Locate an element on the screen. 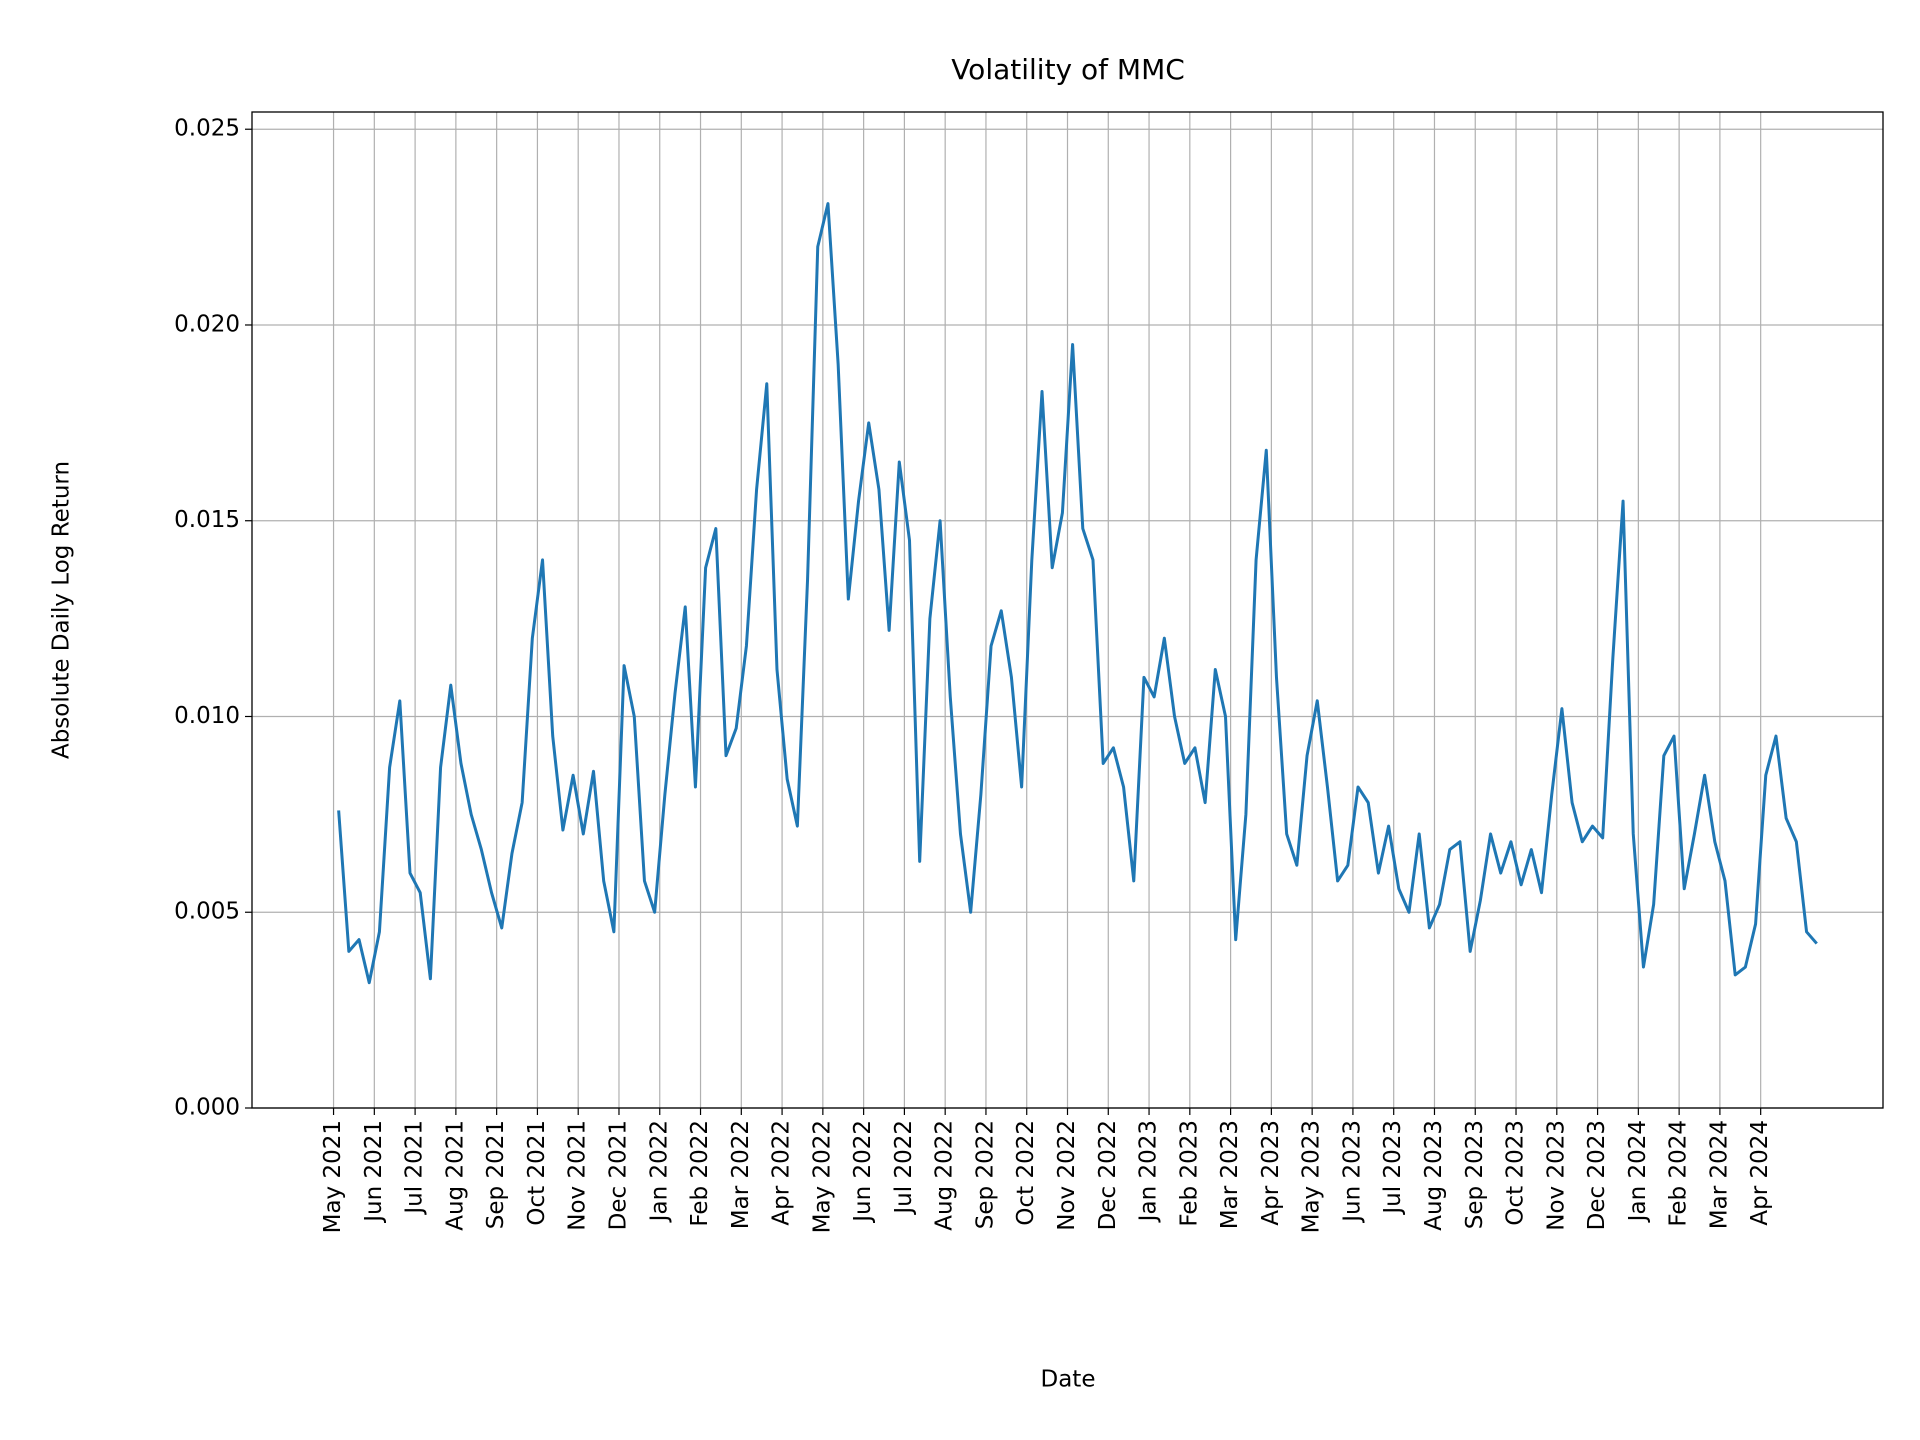  x-tick-label: Oct 2022 is located at coordinates (1026, 1173).